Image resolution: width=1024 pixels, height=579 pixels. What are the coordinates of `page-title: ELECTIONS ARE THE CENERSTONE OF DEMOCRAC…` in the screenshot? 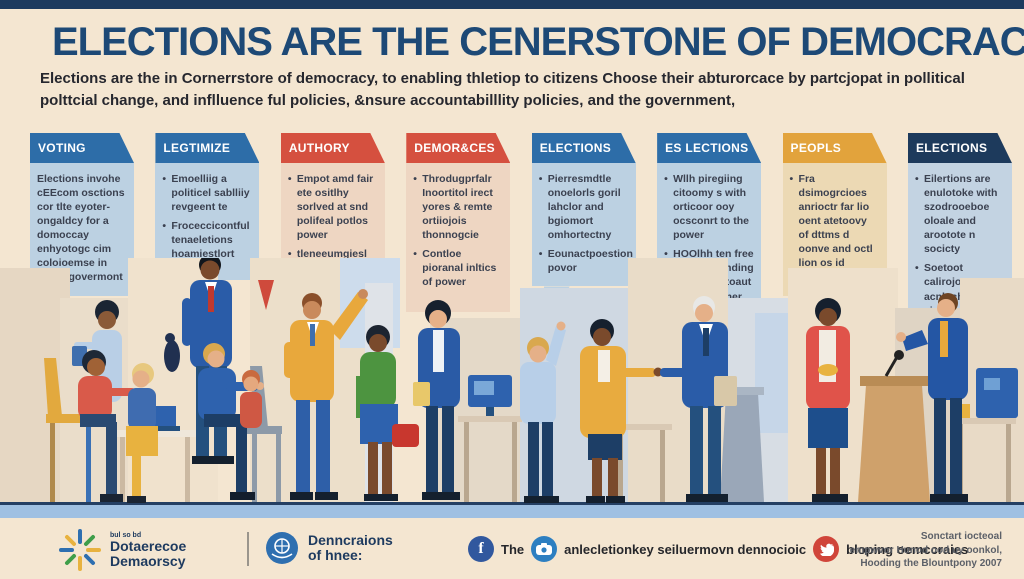 It's located at (538, 42).